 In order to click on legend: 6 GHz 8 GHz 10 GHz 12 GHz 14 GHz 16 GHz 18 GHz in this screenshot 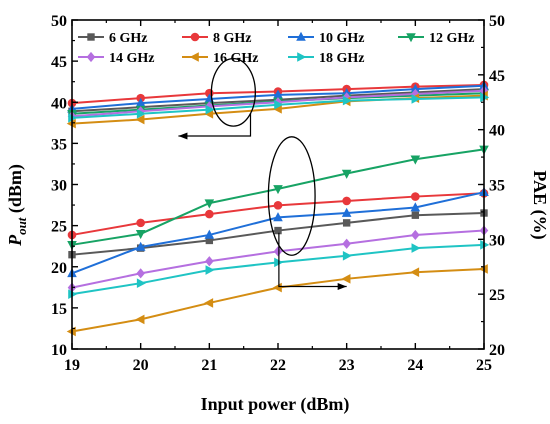, I will do `click(276, 48)`.